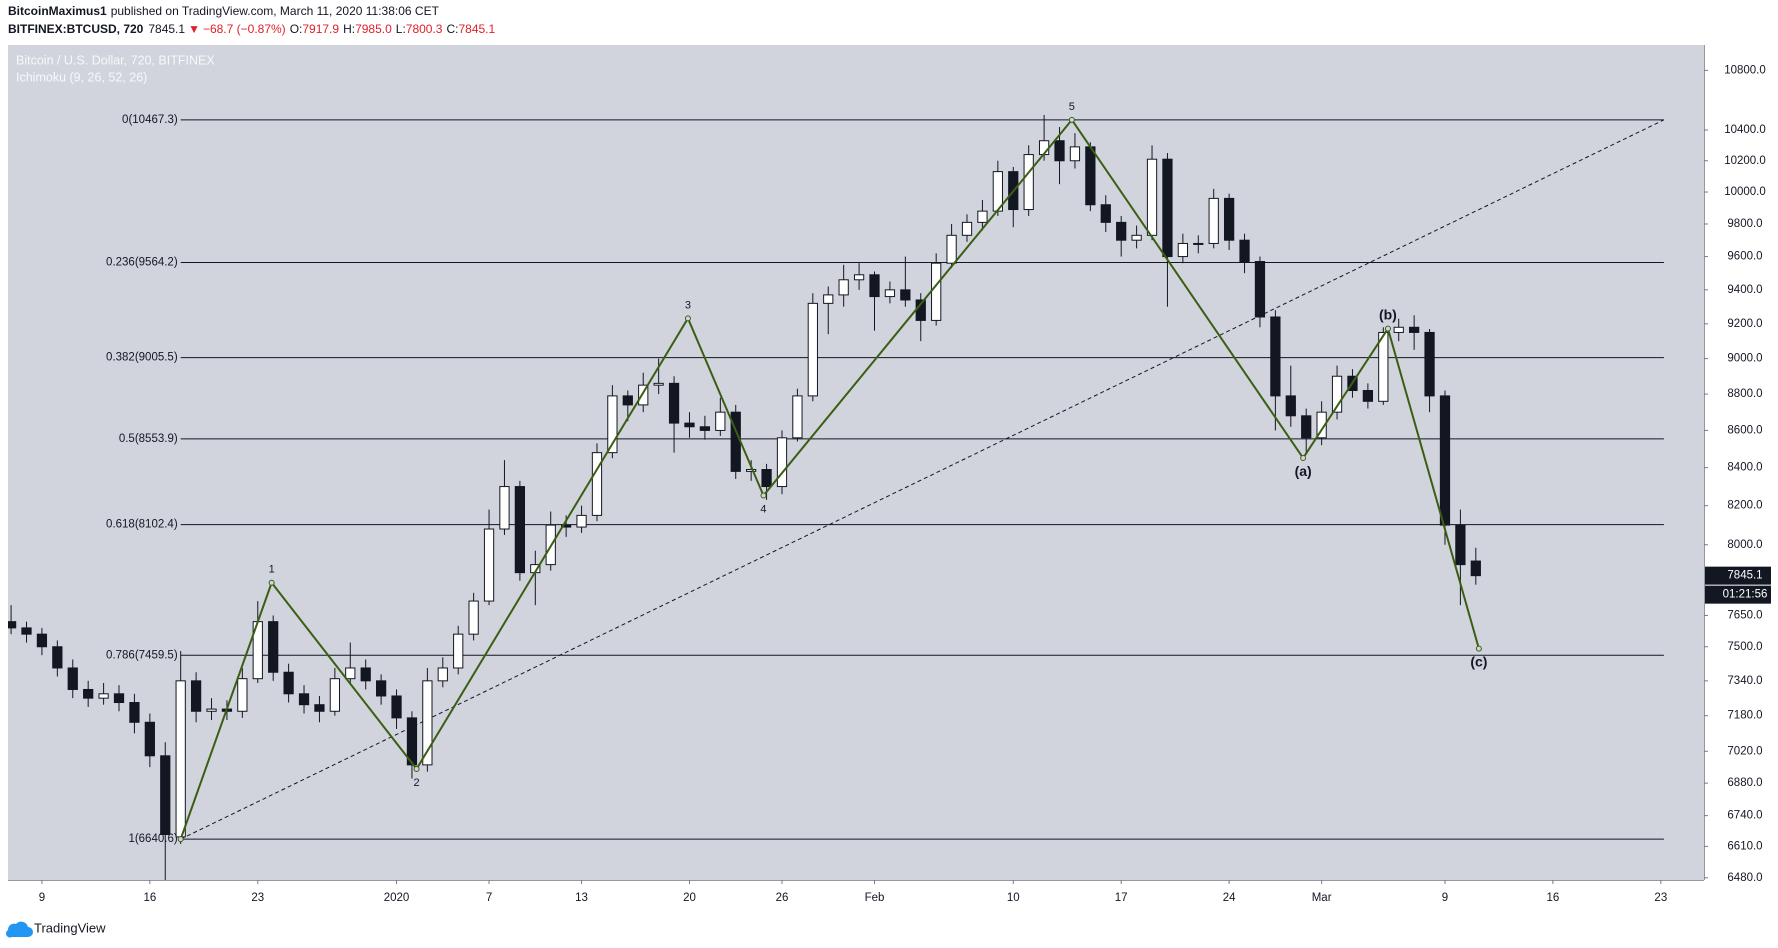  What do you see at coordinates (1745, 130) in the screenshot?
I see `y-tick-label: 10400.0` at bounding box center [1745, 130].